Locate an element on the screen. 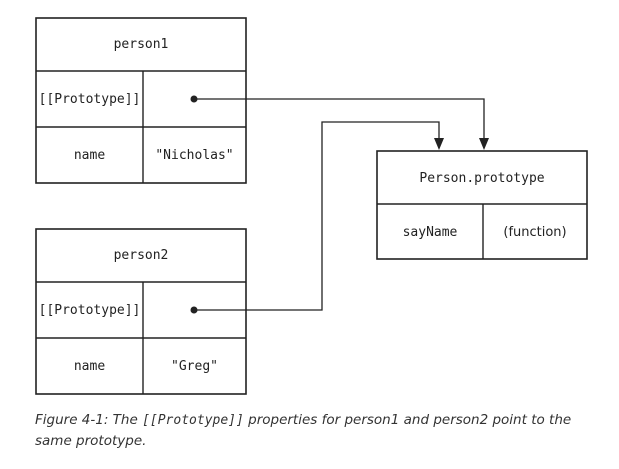 This screenshot has height=469, width=619. caption-person1: person1 is located at coordinates (372, 420).